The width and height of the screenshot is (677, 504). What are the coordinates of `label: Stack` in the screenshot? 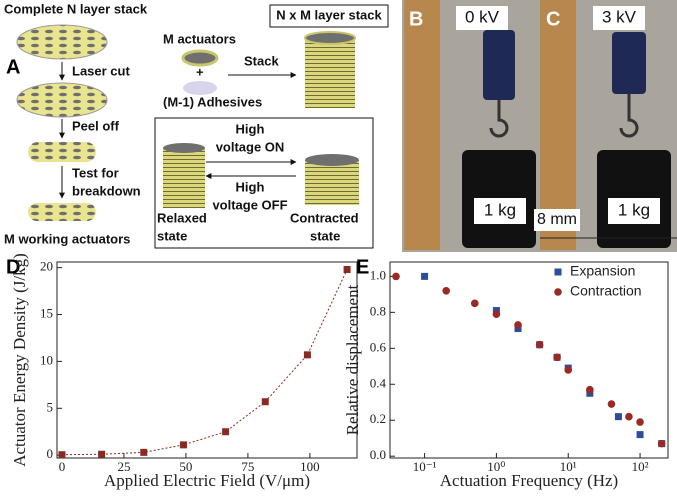 It's located at (261, 60).